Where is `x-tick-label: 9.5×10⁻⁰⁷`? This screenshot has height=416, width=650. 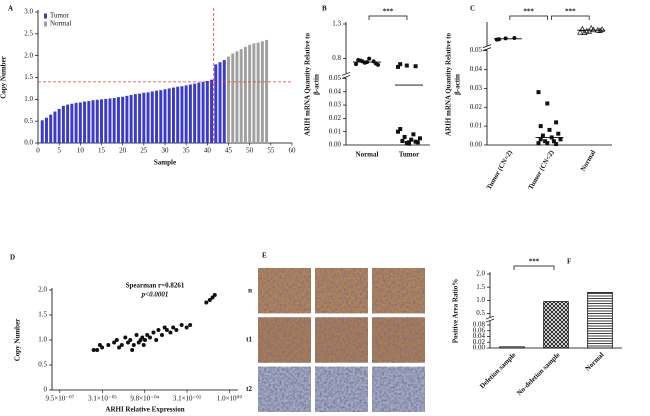
x-tick-label: 9.5×10⁻⁰⁷ is located at coordinates (60, 399).